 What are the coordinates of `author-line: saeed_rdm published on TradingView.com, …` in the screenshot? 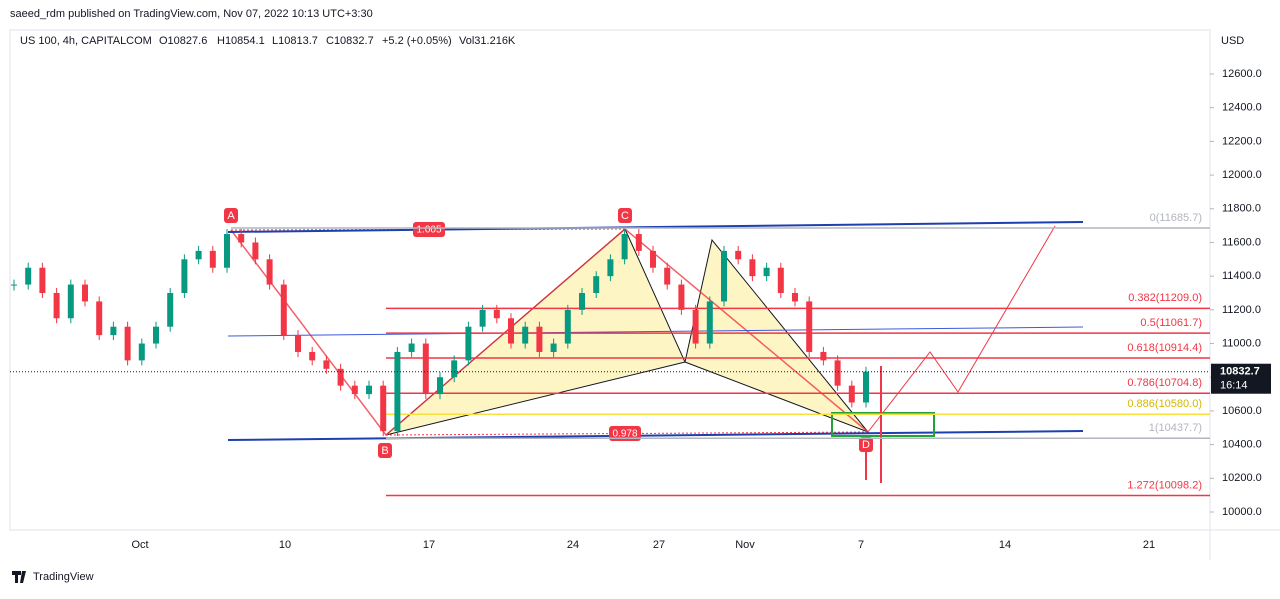 It's located at (191, 14).